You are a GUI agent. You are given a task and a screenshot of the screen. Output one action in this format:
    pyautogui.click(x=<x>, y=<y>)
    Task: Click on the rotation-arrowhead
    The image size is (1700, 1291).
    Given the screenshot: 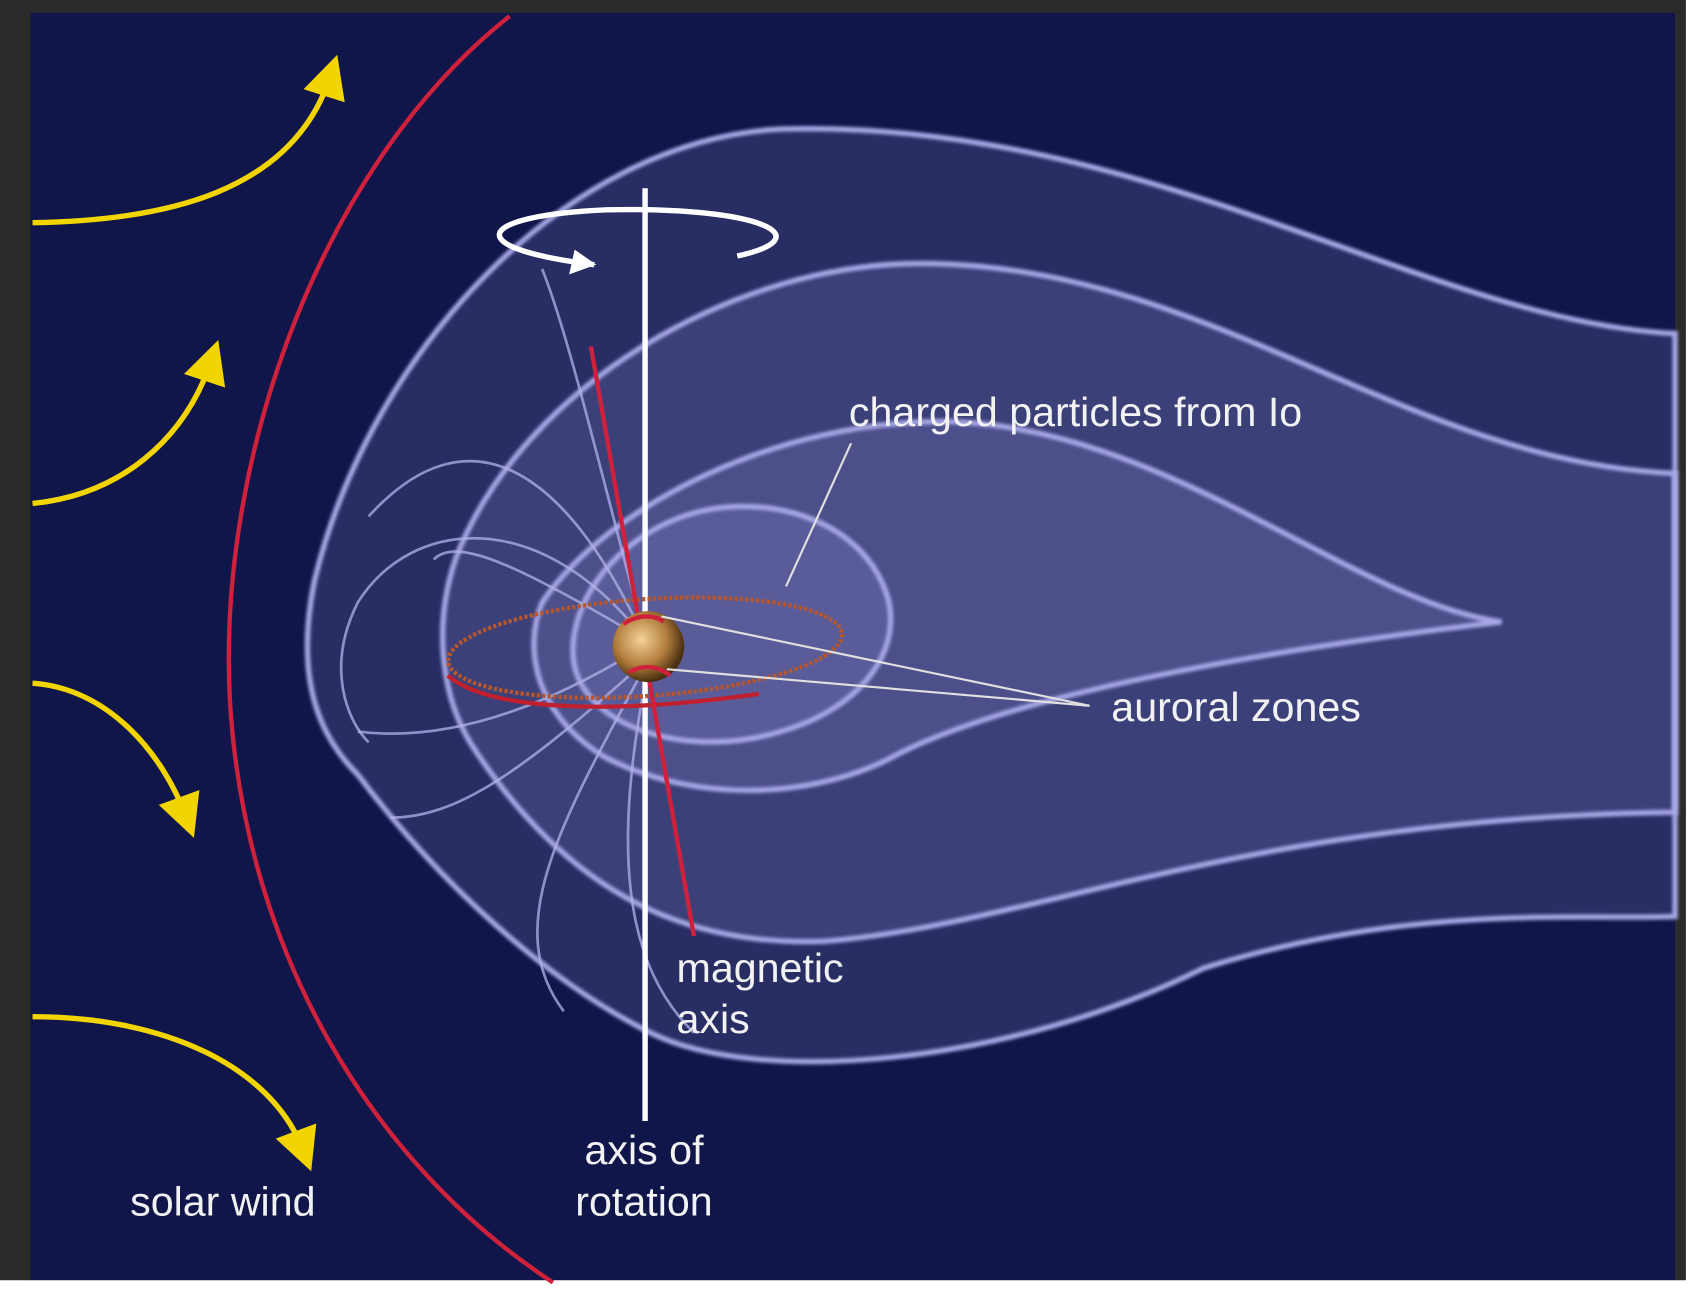 What is the action you would take?
    pyautogui.click(x=583, y=262)
    